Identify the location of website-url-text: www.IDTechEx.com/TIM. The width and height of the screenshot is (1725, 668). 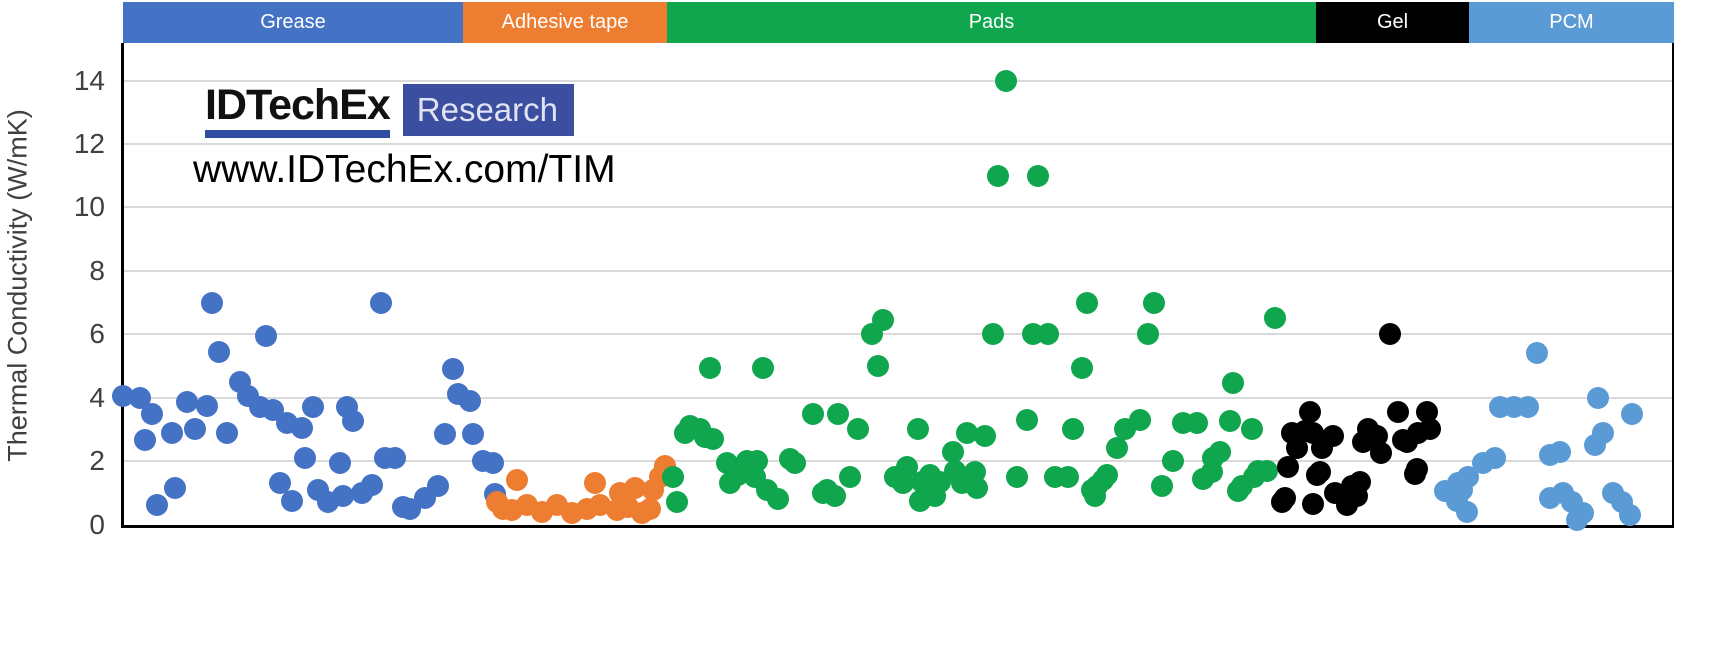
(404, 169).